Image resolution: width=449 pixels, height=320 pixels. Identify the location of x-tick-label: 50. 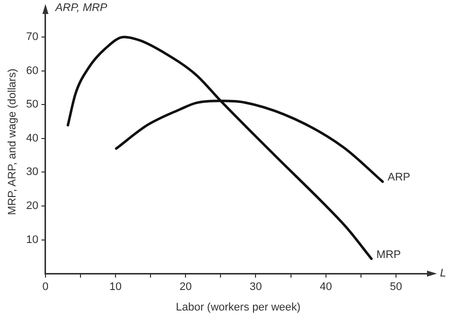
(396, 287).